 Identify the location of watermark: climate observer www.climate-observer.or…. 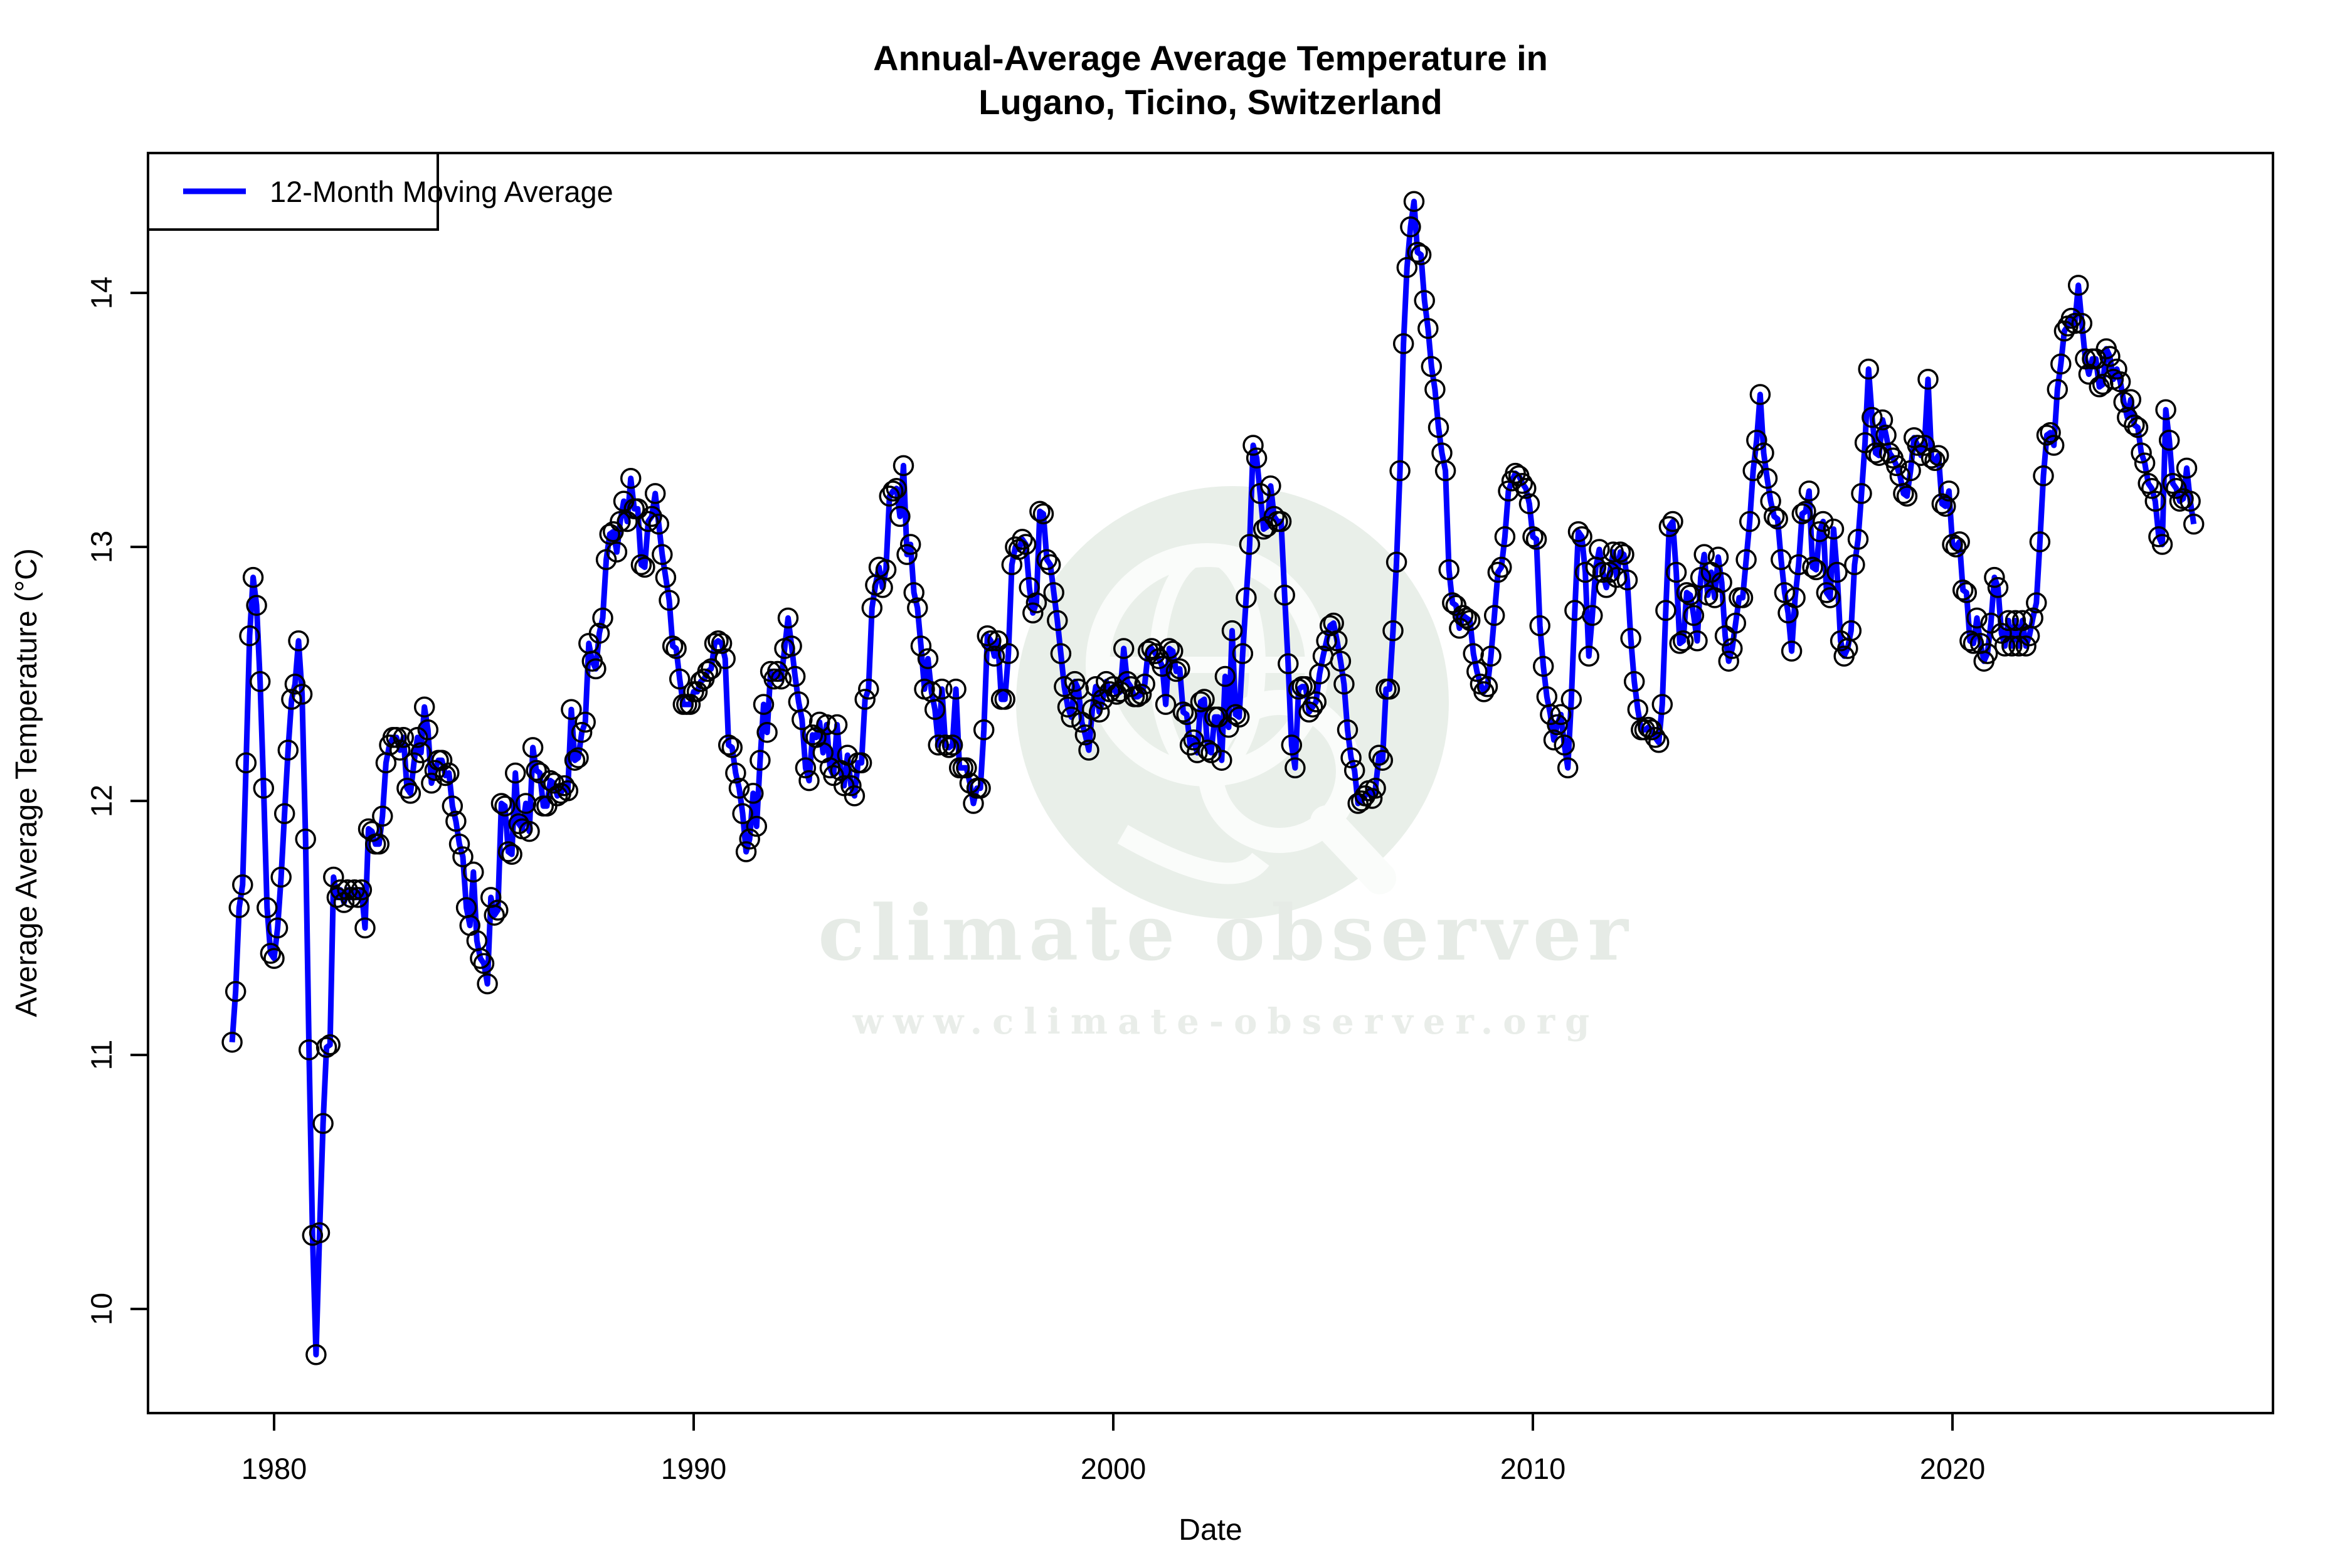
(1223, 764).